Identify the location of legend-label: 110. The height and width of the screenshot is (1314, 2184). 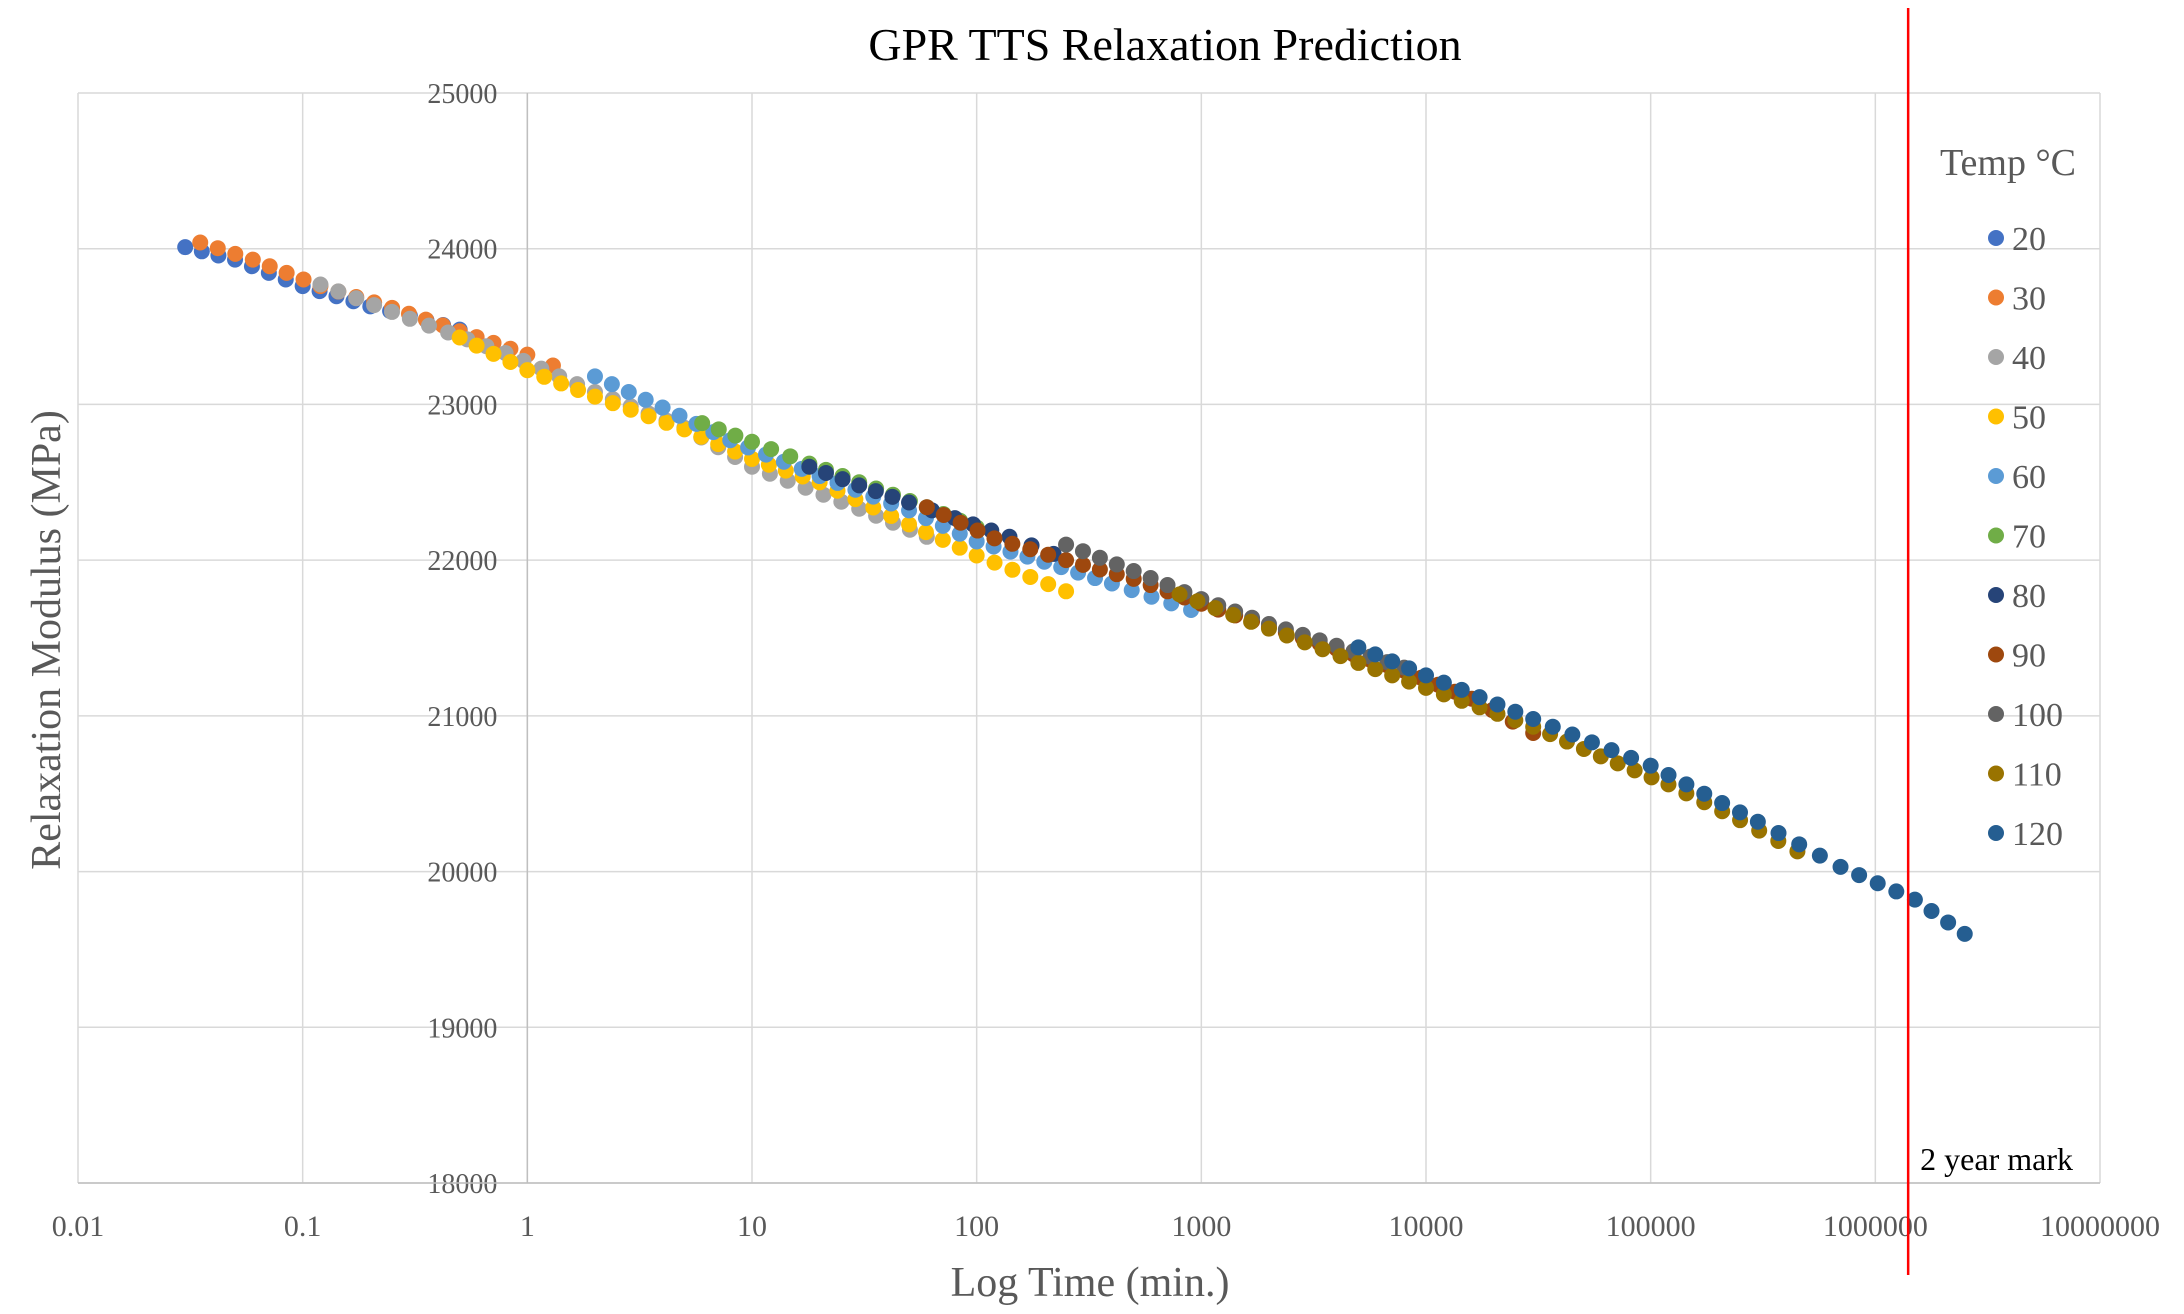
(2037, 775).